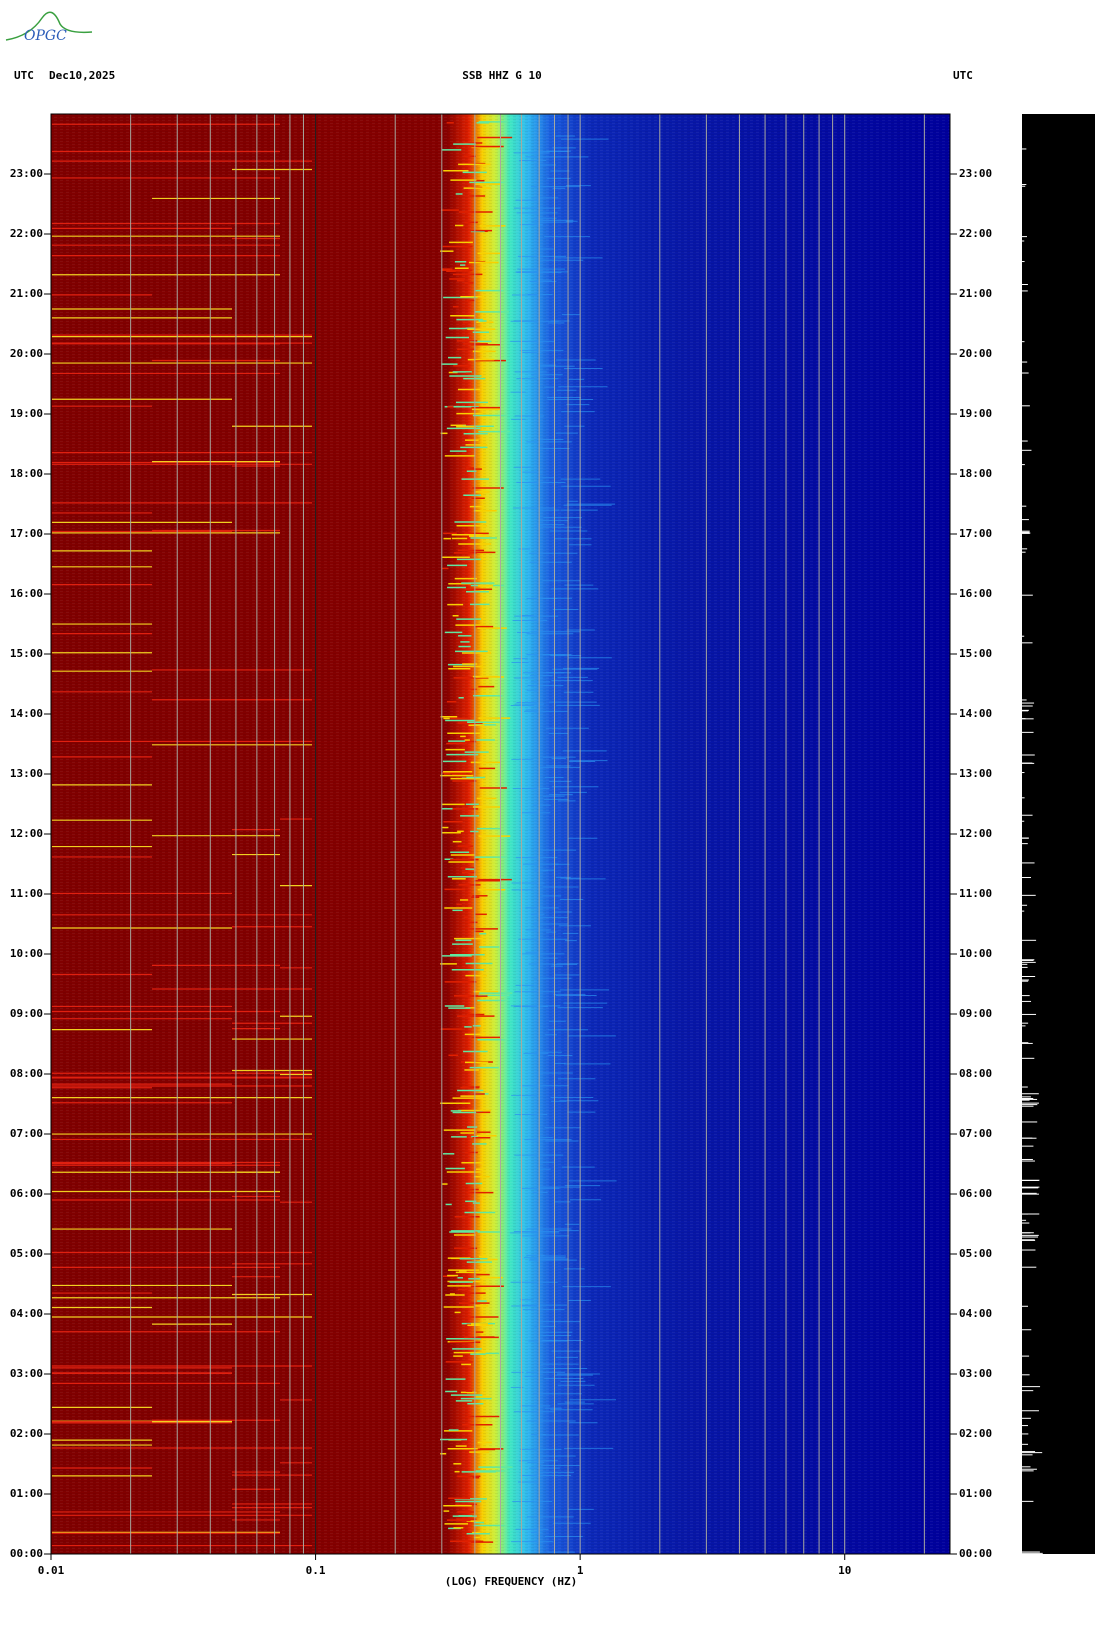  Describe the element at coordinates (975, 773) in the screenshot. I see `y-tick-label-right: 13:00` at that location.